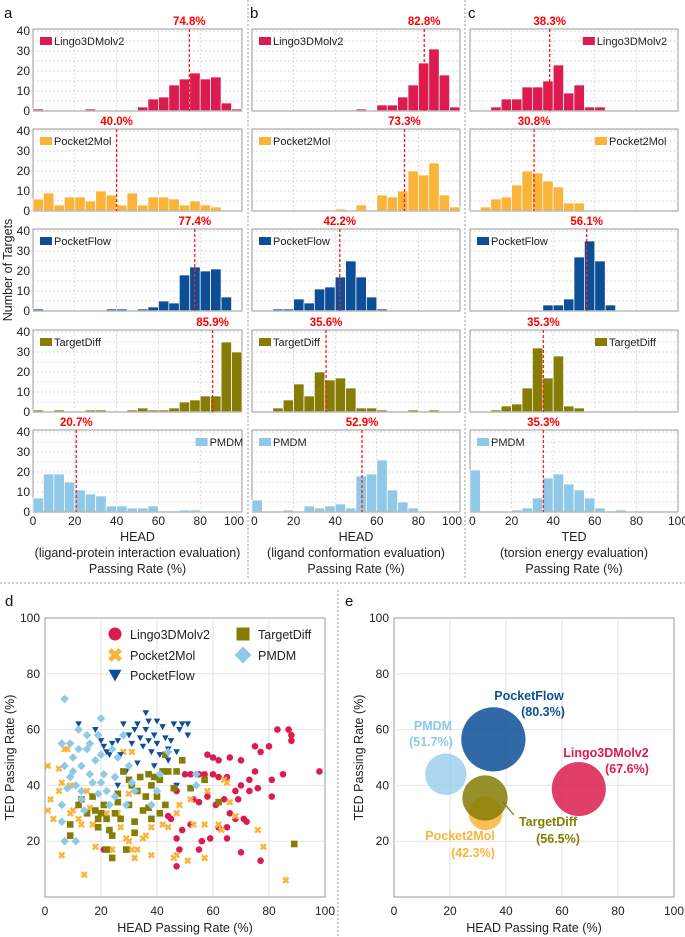 Image resolution: width=685 pixels, height=937 pixels. I want to click on legend-label: PMDM, so click(508, 443).